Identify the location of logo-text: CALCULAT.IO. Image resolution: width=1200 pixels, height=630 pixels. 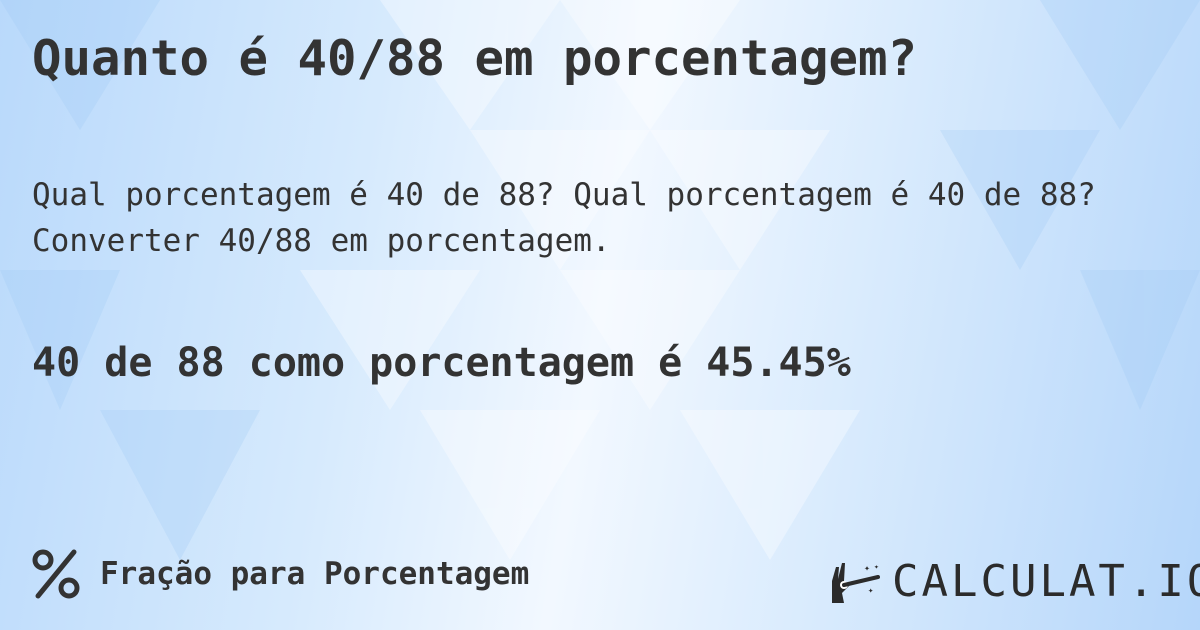
(1046, 581).